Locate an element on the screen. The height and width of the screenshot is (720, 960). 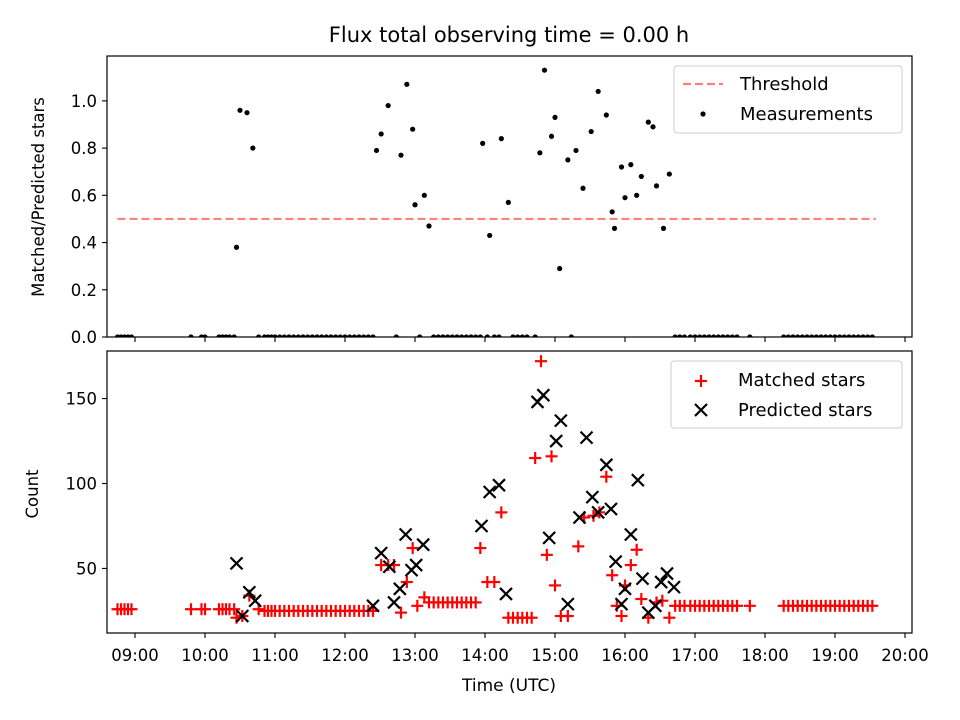
x-tick-label: 16:00 is located at coordinates (625, 655).